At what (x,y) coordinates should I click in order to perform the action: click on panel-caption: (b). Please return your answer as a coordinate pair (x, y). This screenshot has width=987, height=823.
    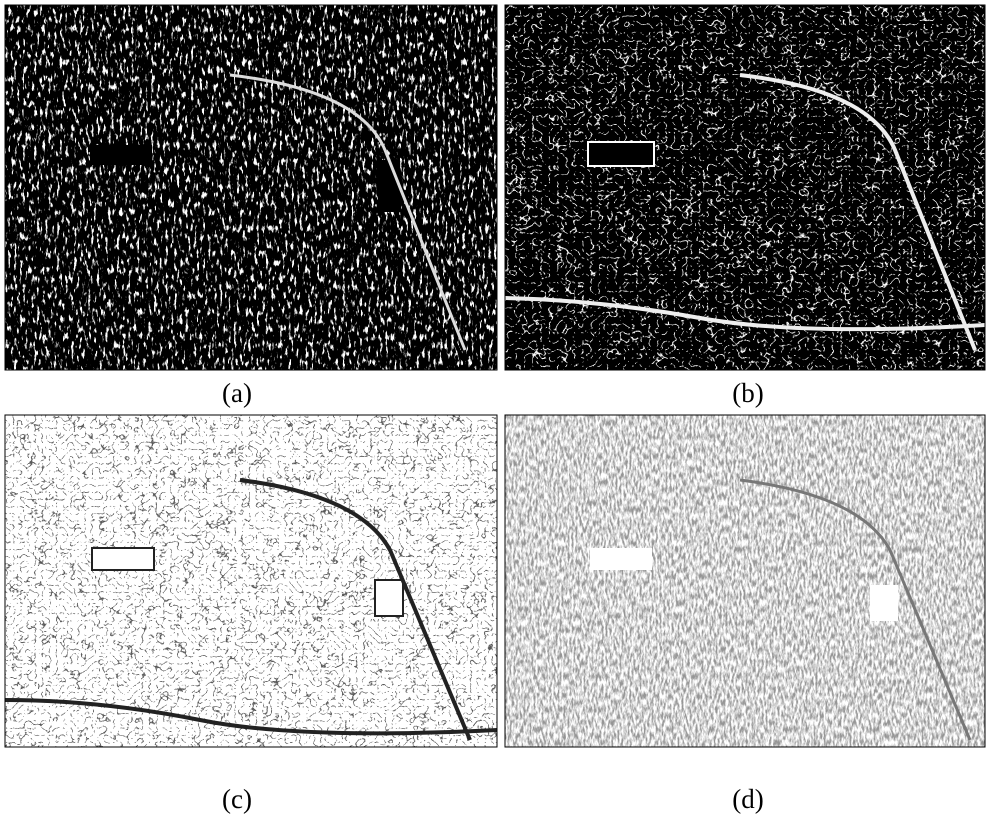
    Looking at the image, I should click on (747, 393).